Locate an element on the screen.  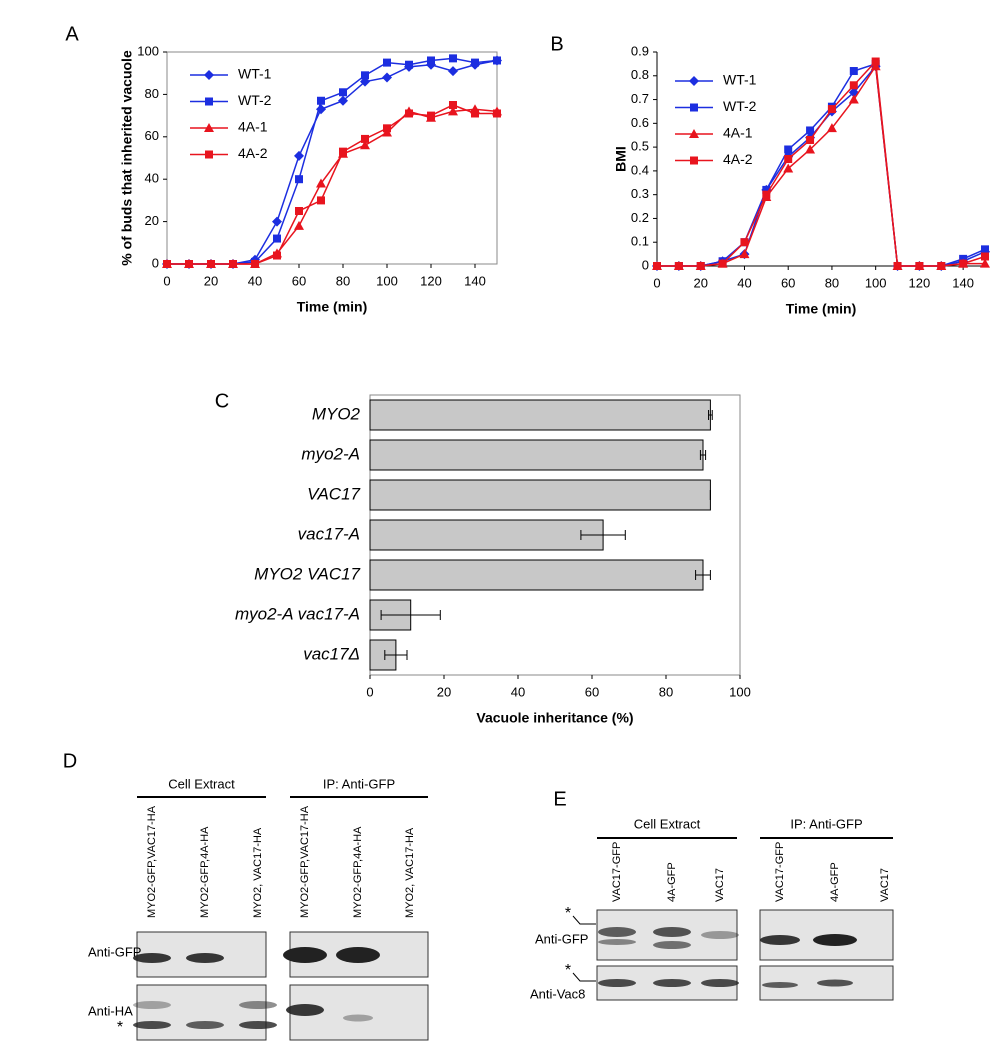
x-tick-label: 20 is located at coordinates (444, 691).